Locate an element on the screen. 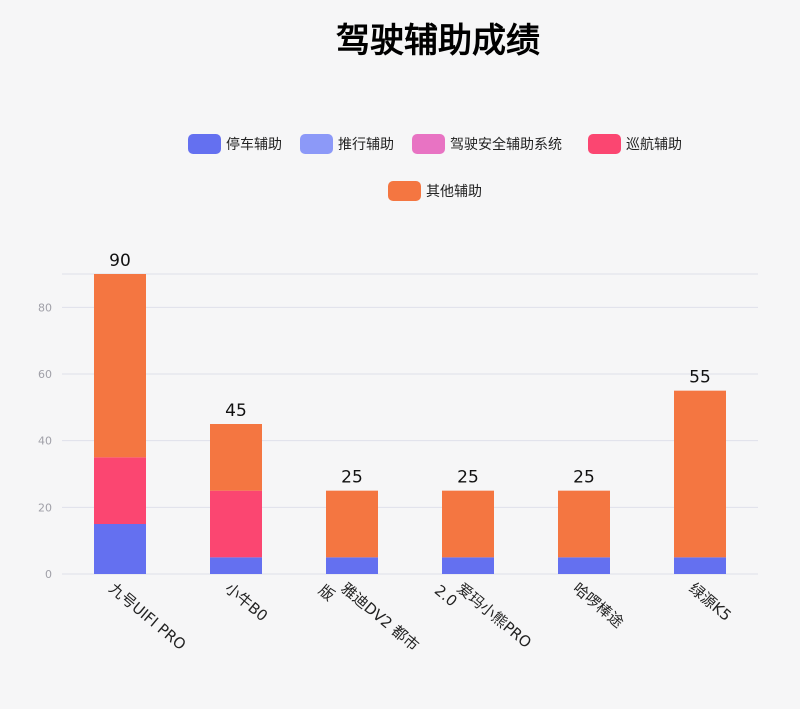 The height and width of the screenshot is (709, 800). y-tick-label: 0 is located at coordinates (48, 574).